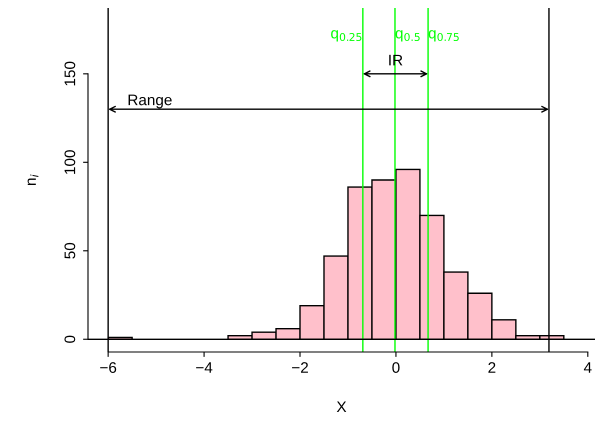  Describe the element at coordinates (150, 101) in the screenshot. I see `annotation: Range` at that location.